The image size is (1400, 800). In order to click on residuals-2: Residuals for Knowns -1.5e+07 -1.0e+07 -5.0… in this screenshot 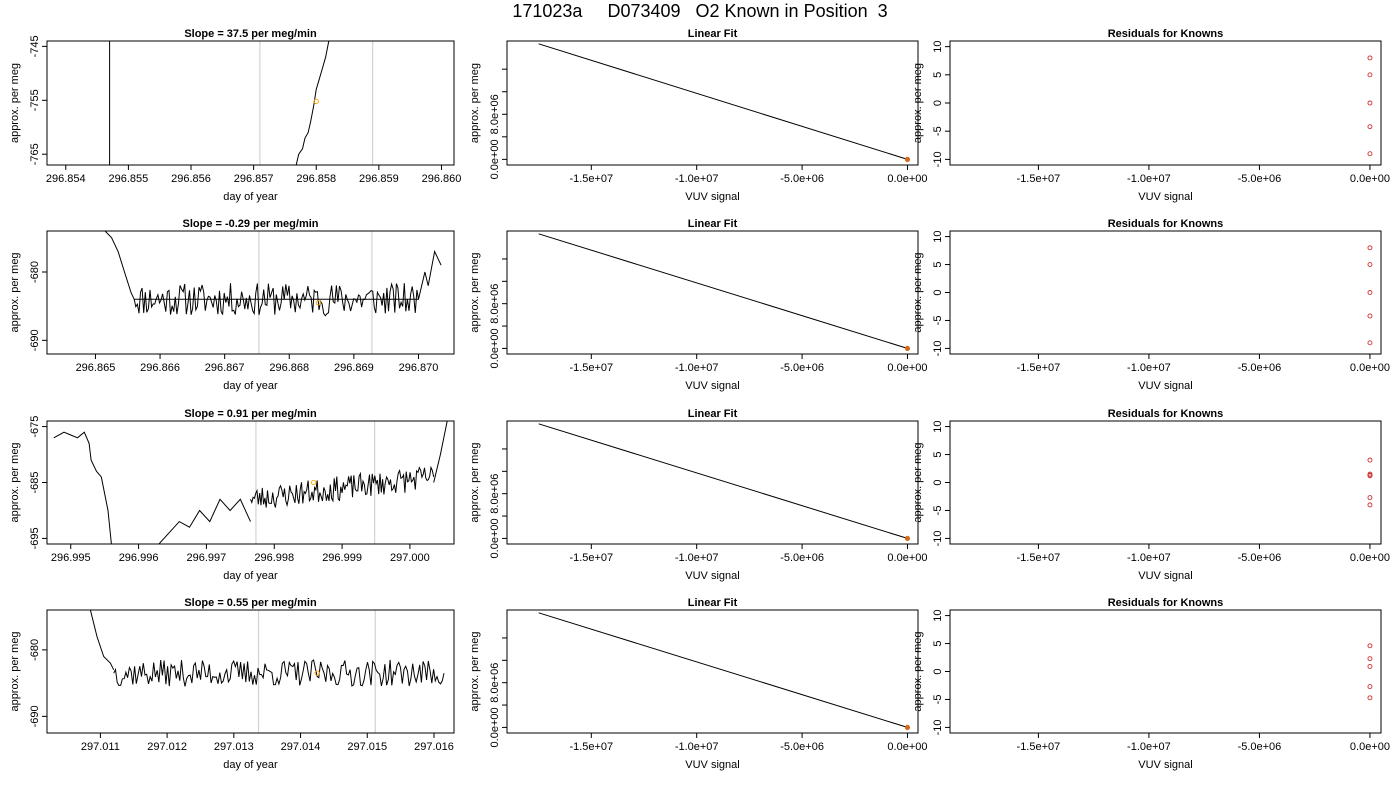, I will do `click(1151, 305)`.